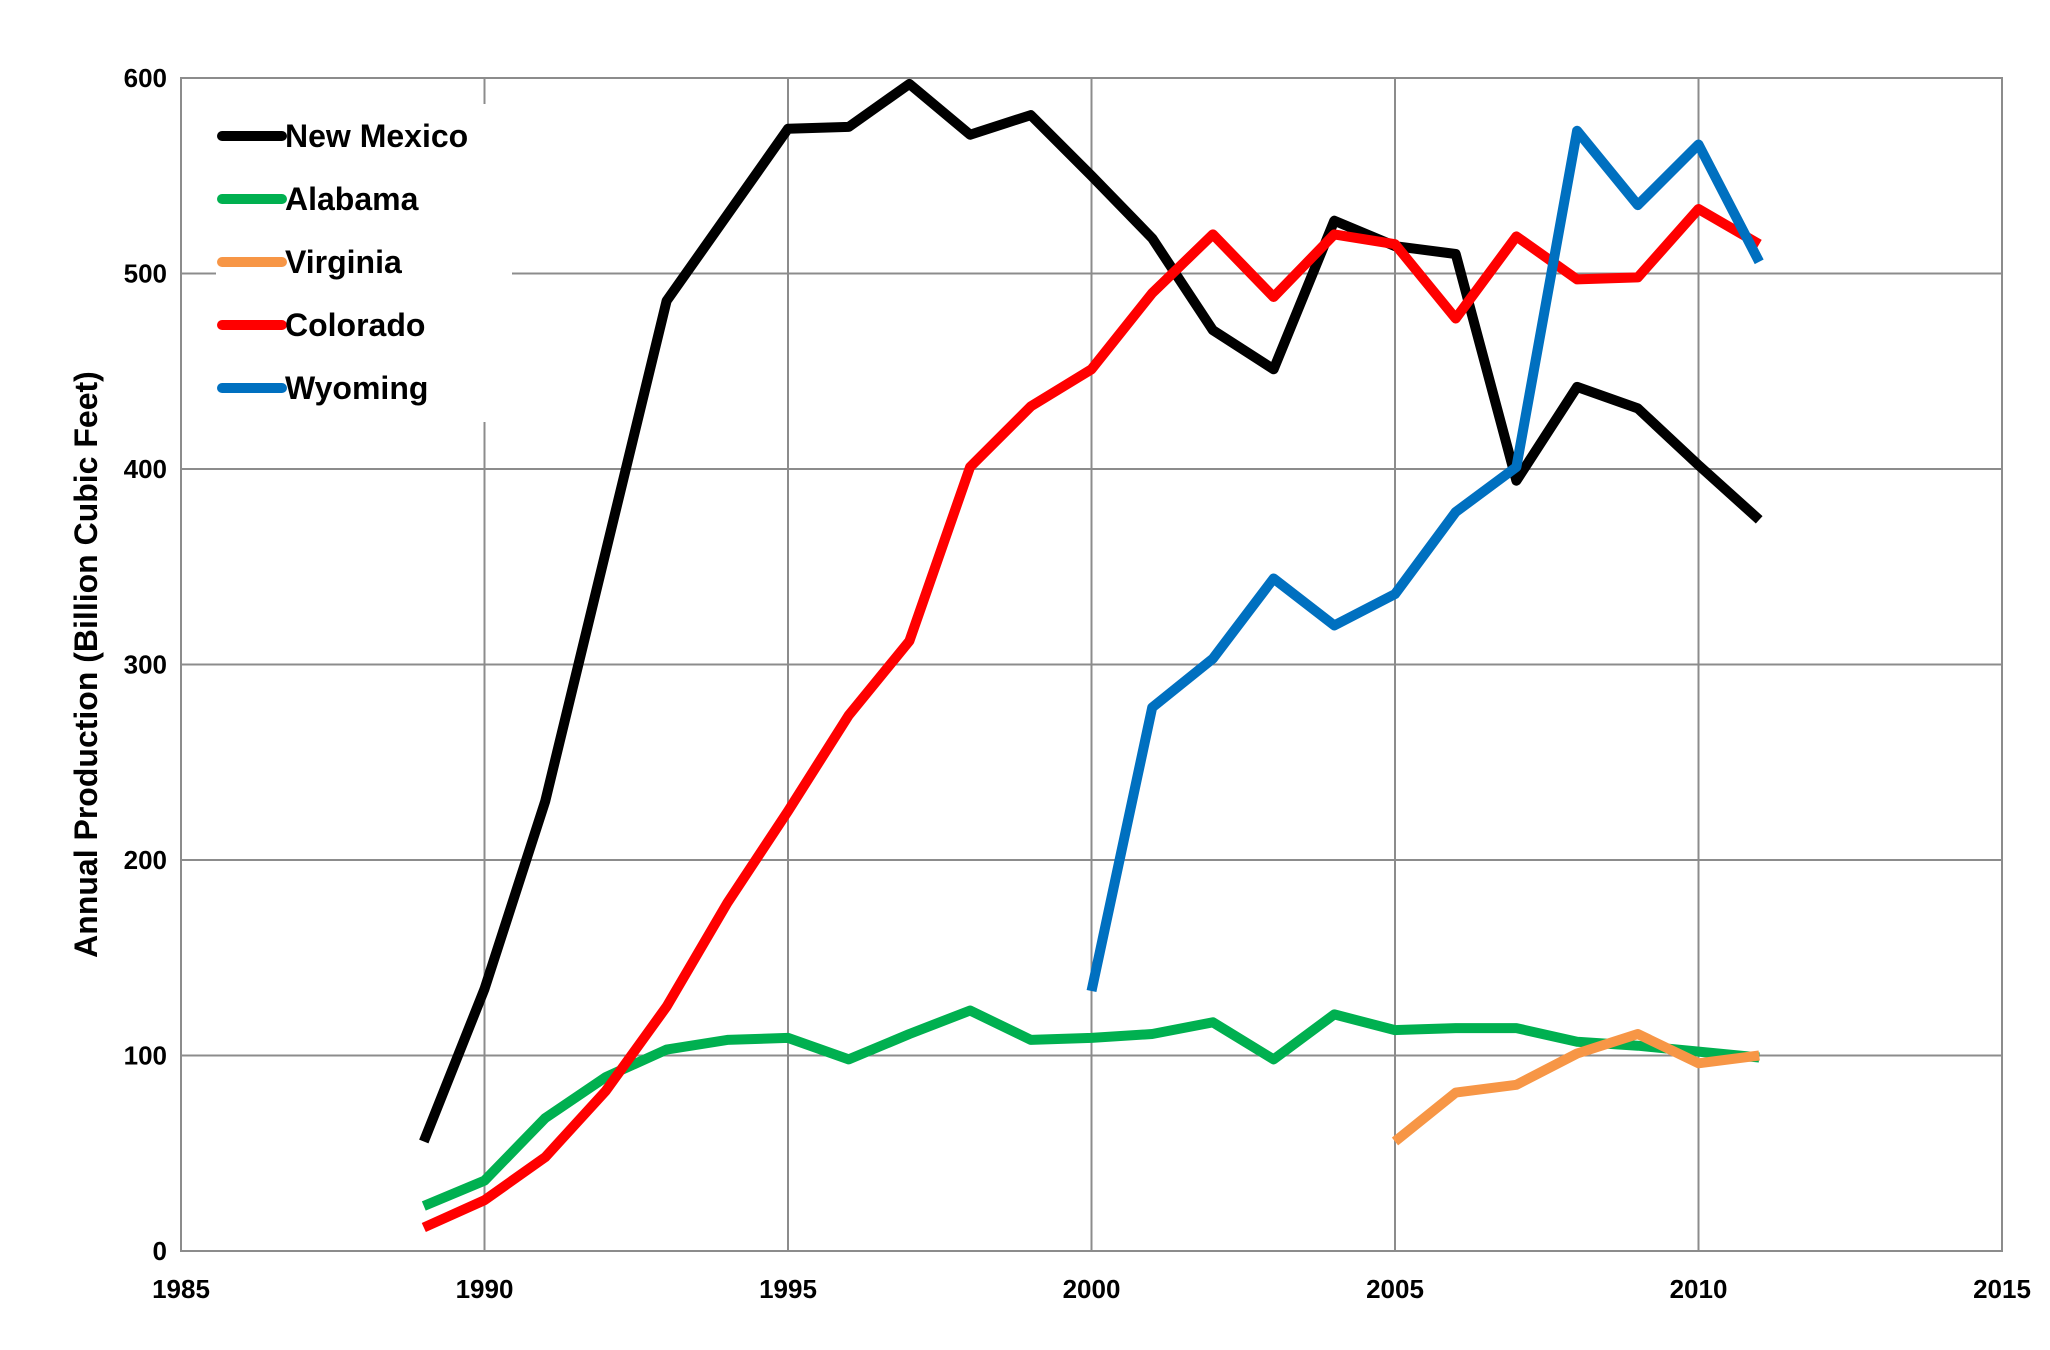 The image size is (2050, 1350). What do you see at coordinates (145, 469) in the screenshot?
I see `y-tick-label-400: 400` at bounding box center [145, 469].